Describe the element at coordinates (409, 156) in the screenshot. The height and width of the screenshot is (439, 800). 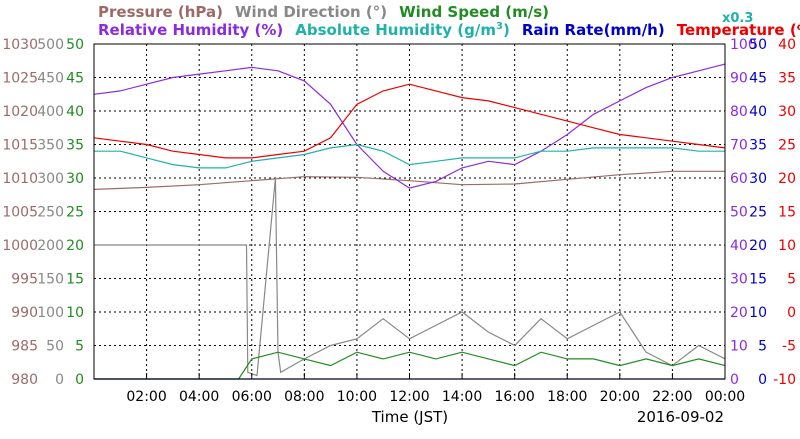
I see `series-line-absolute-humidity-g-m3` at that location.